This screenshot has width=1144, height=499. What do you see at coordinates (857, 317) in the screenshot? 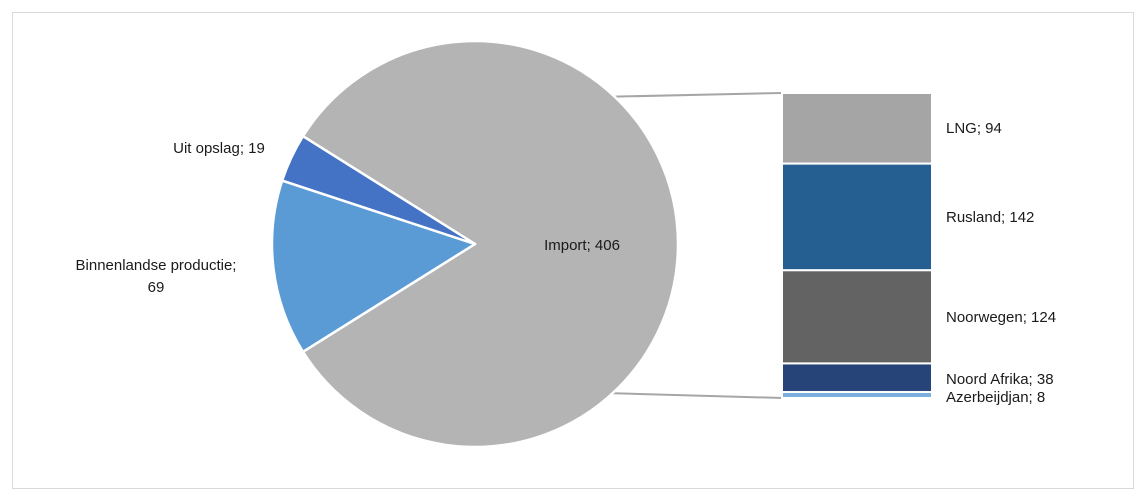
I see `bar-segment-noorwegen` at bounding box center [857, 317].